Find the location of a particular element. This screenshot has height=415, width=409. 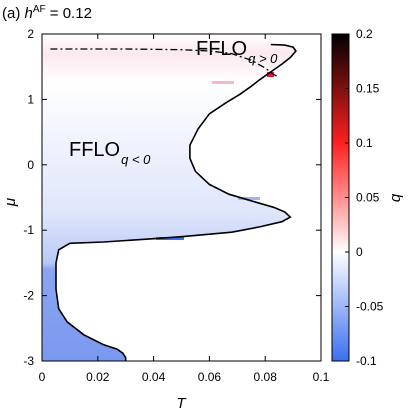

blue-streak is located at coordinates (249, 198).